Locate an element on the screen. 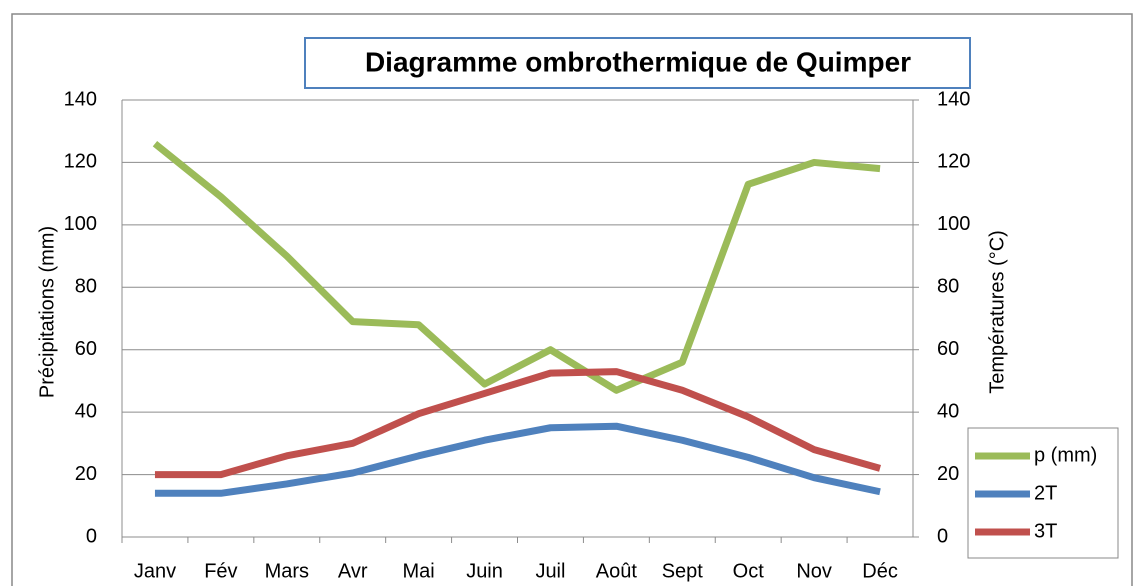 The image size is (1134, 586). y2-tick-label: 100 is located at coordinates (953, 224).